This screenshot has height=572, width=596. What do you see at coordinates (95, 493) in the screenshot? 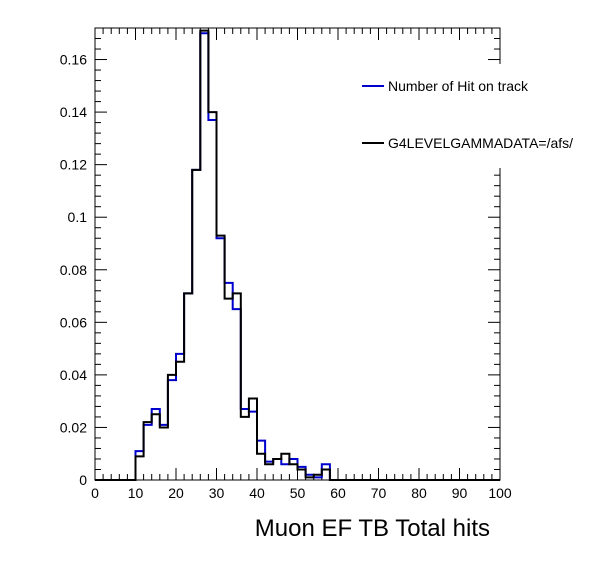
I see `x-tick-label: 0` at bounding box center [95, 493].